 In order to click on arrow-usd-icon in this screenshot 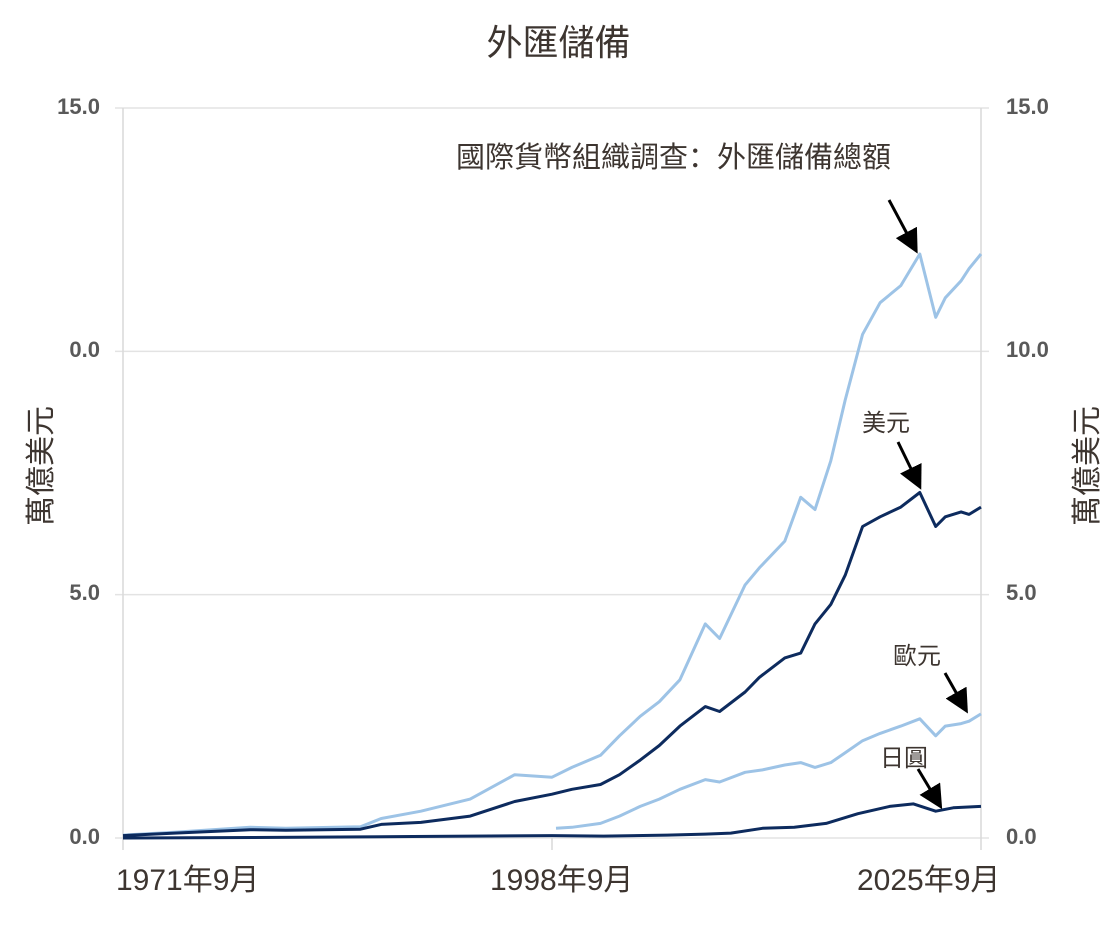, I will do `click(909, 465)`.